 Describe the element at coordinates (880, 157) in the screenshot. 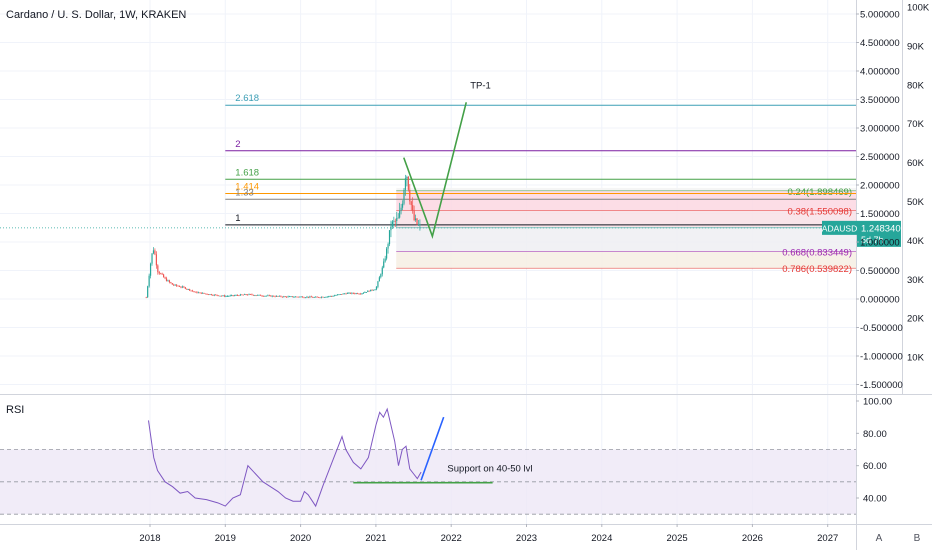

I see `y-tick-label-2.500000: 2.500000` at that location.